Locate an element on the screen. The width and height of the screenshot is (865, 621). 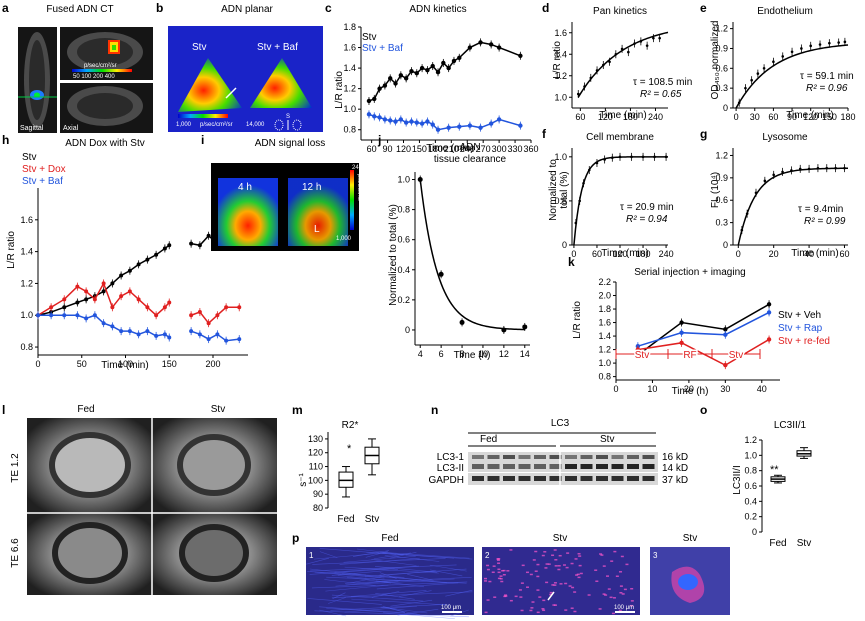
legend-k-rap: Stv + Rap is located at coordinates (800, 328).